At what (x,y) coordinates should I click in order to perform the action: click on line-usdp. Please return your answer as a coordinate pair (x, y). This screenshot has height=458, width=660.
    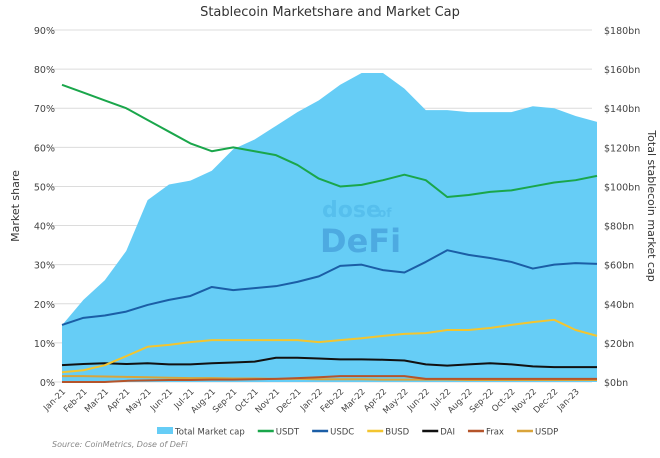
    Looking at the image, I should click on (329, 378).